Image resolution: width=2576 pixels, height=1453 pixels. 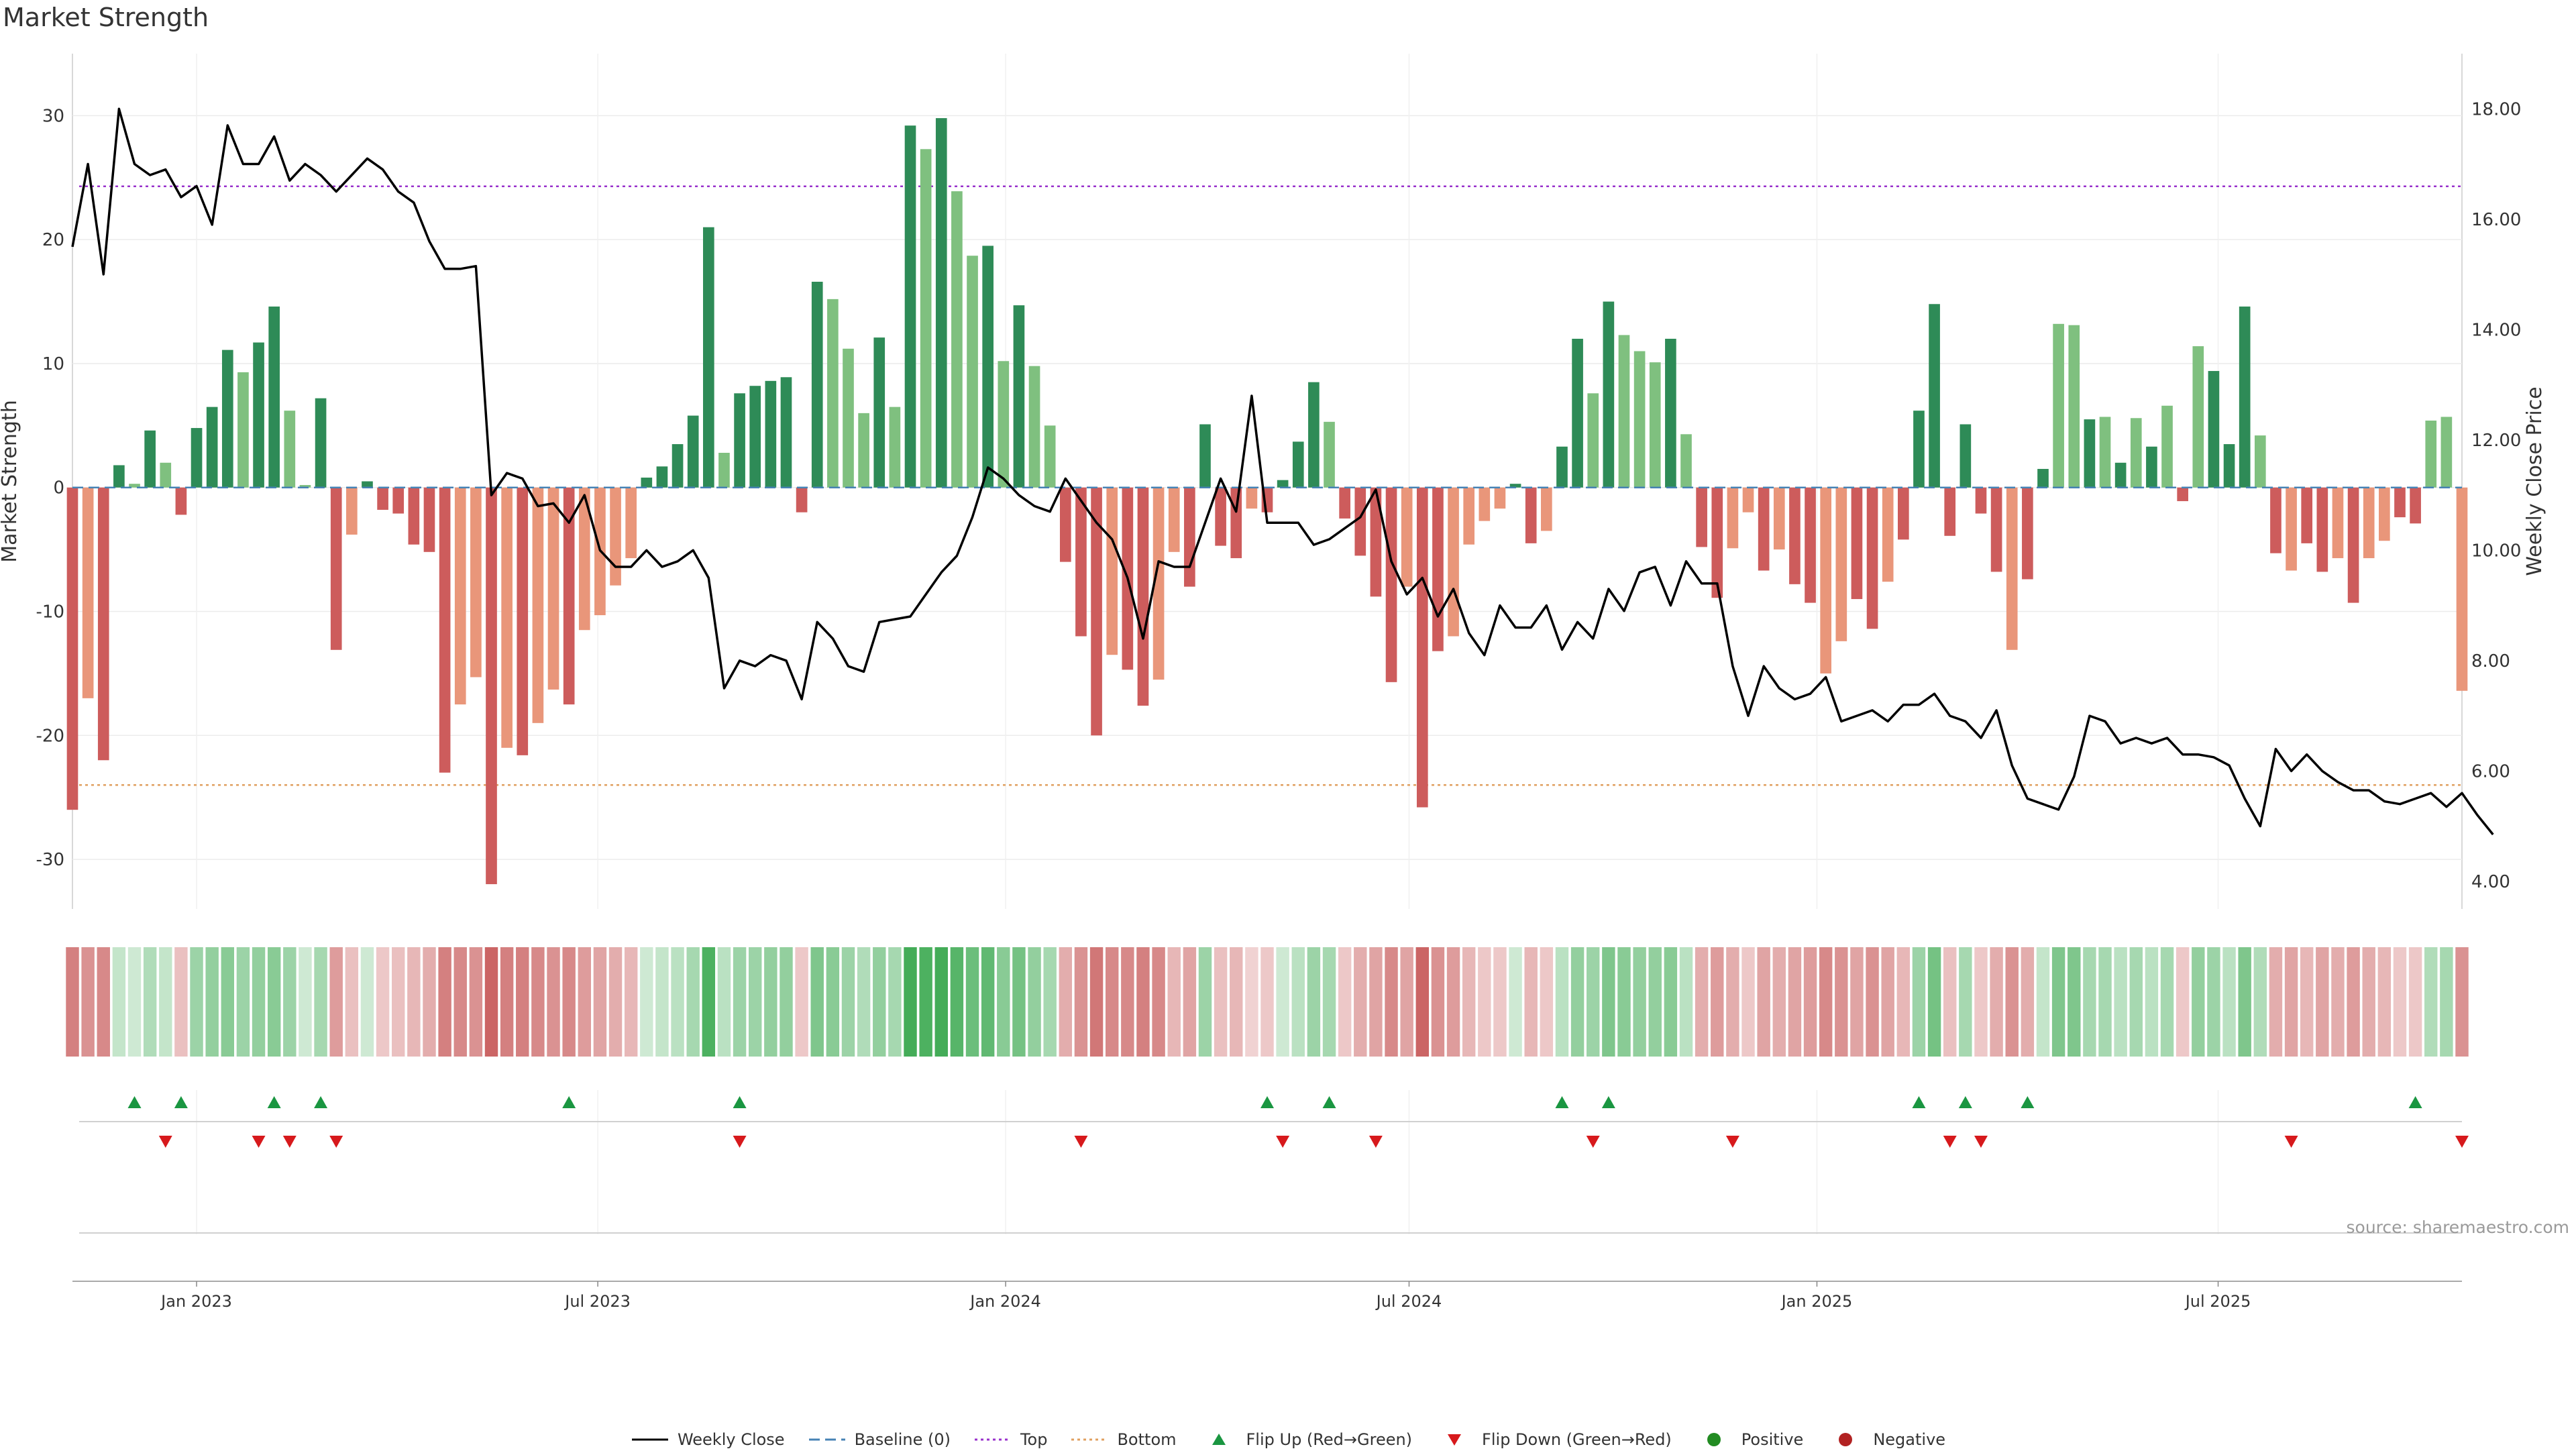 I want to click on y-tick-label: -10, so click(x=50, y=612).